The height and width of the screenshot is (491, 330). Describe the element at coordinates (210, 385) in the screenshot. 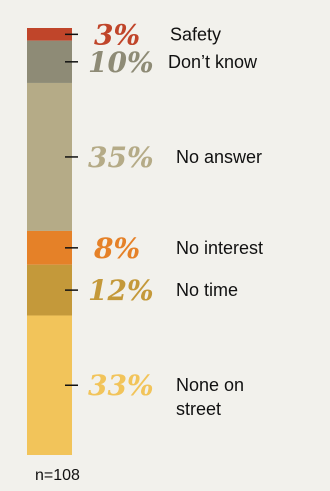

I see `category-label-none-on-street-line1: None on` at that location.